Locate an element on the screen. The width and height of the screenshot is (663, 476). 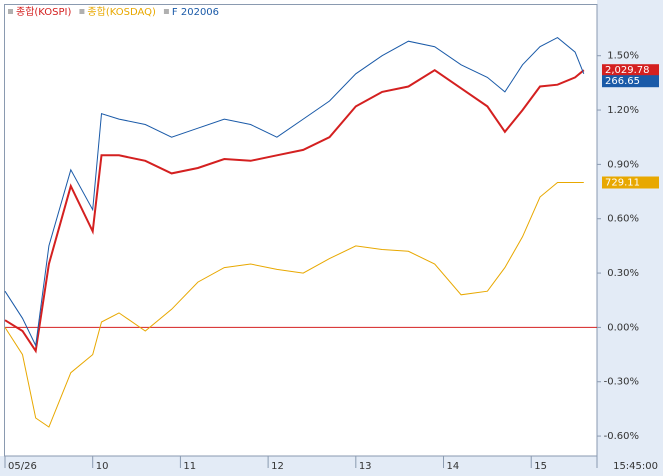
x-tick-label: 15 is located at coordinates (540, 466).